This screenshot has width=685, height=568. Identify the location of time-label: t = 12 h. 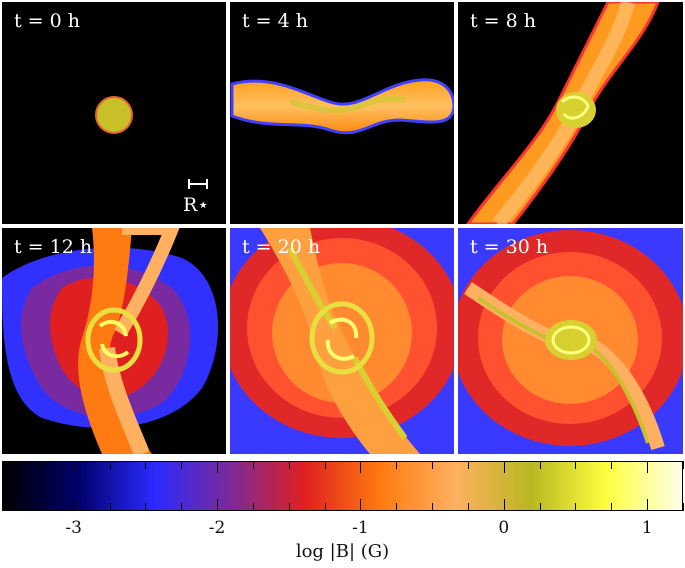
(53, 247).